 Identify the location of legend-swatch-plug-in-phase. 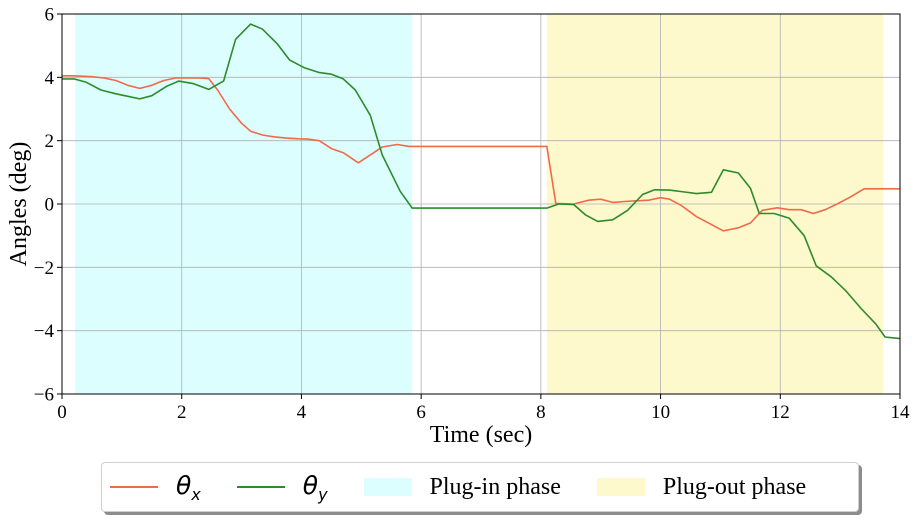
(387, 487).